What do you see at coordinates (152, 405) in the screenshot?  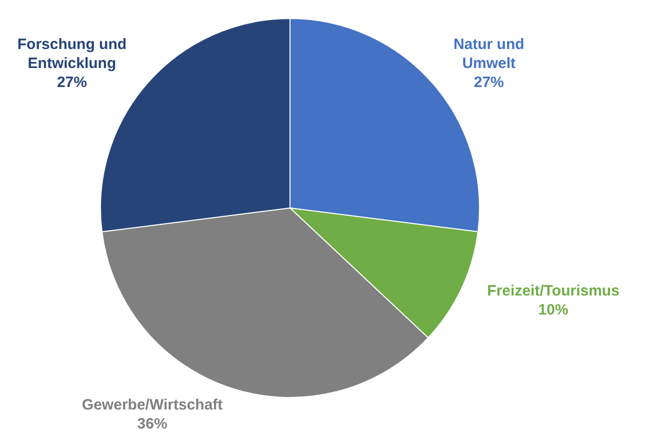 I see `slice-label: Gewerbe/Wirtschaft` at bounding box center [152, 405].